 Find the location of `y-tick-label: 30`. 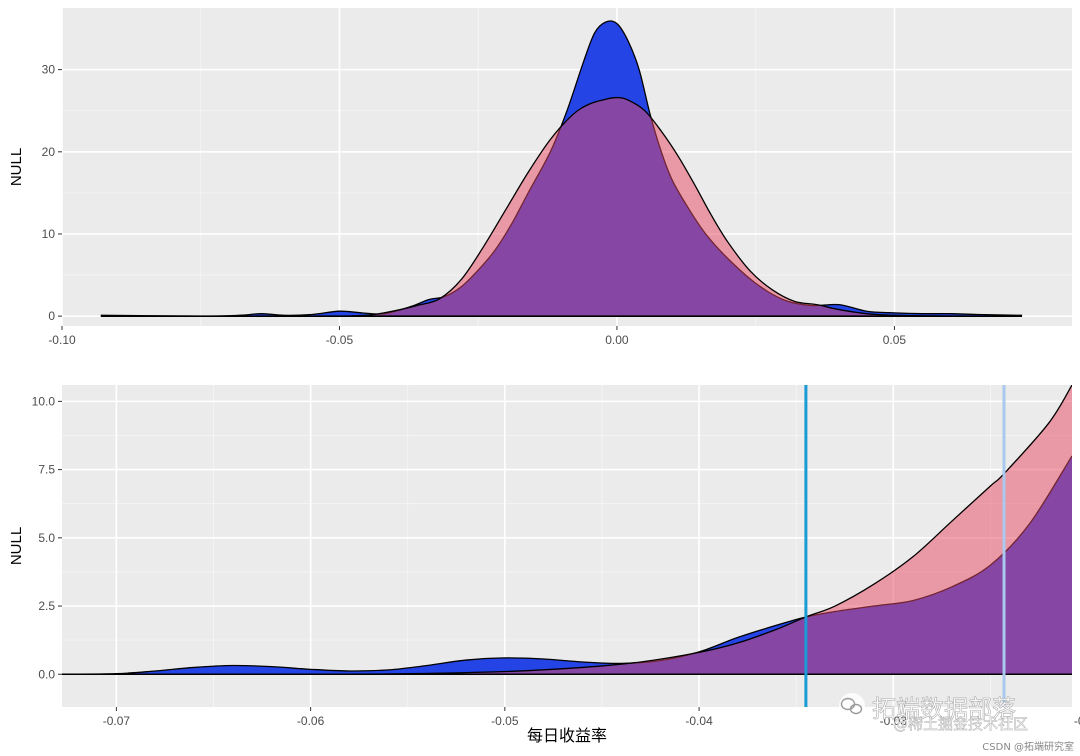

y-tick-label: 30 is located at coordinates (49, 70).